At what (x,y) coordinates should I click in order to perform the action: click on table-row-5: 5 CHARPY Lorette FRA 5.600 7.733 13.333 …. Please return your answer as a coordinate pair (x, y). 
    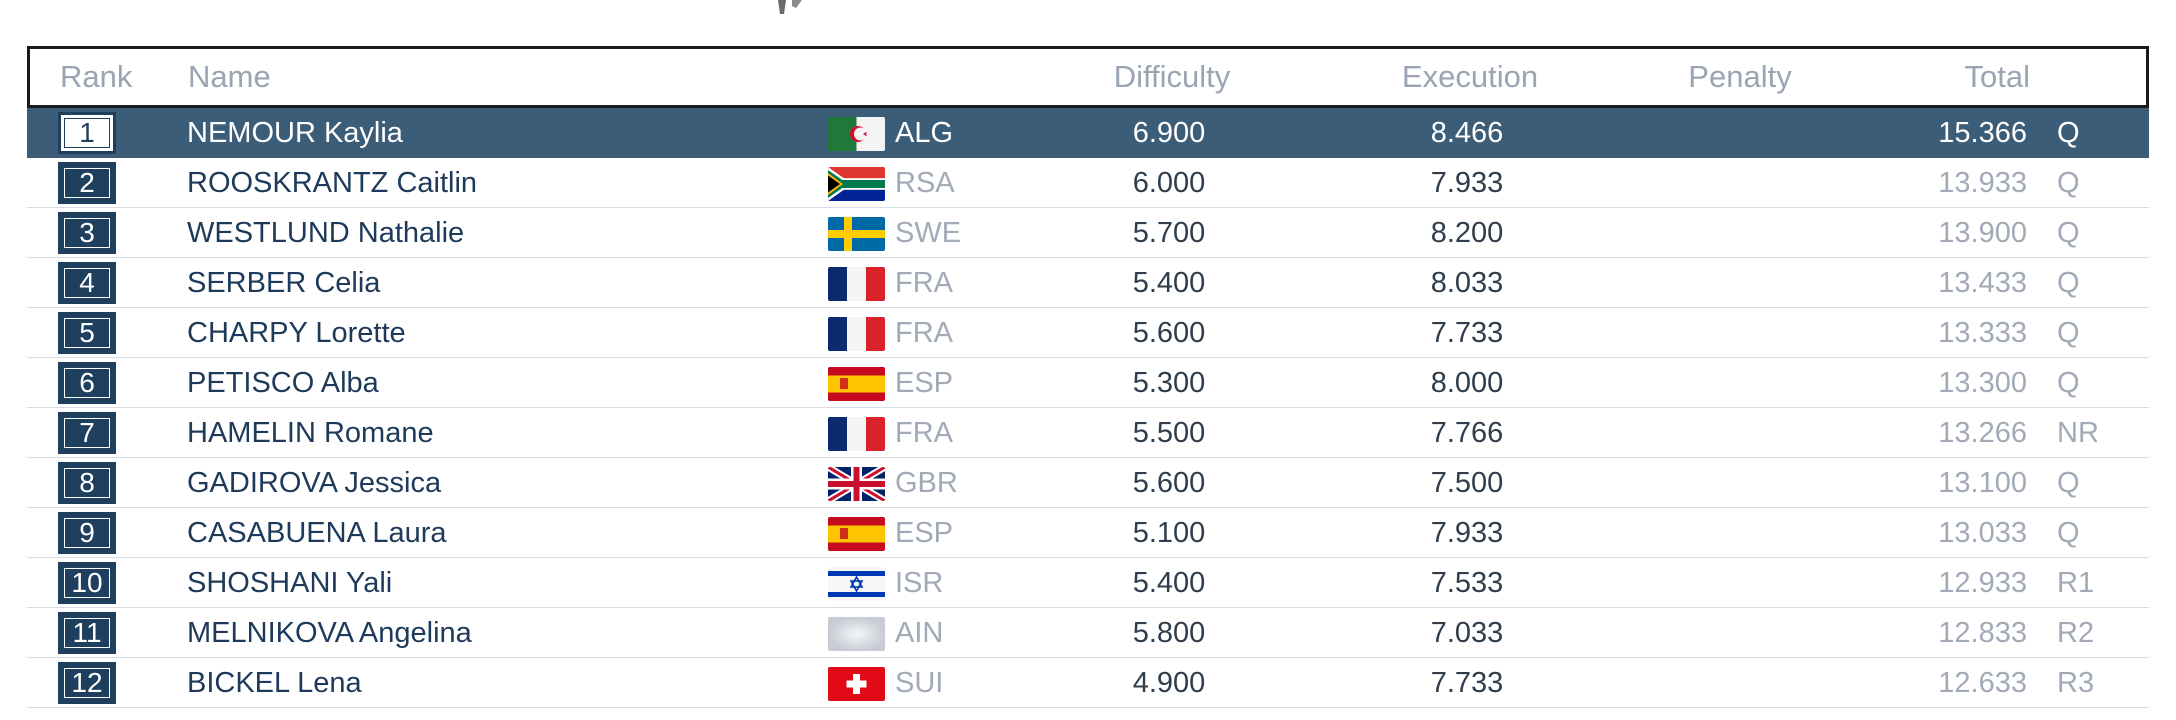
    Looking at the image, I should click on (1088, 333).